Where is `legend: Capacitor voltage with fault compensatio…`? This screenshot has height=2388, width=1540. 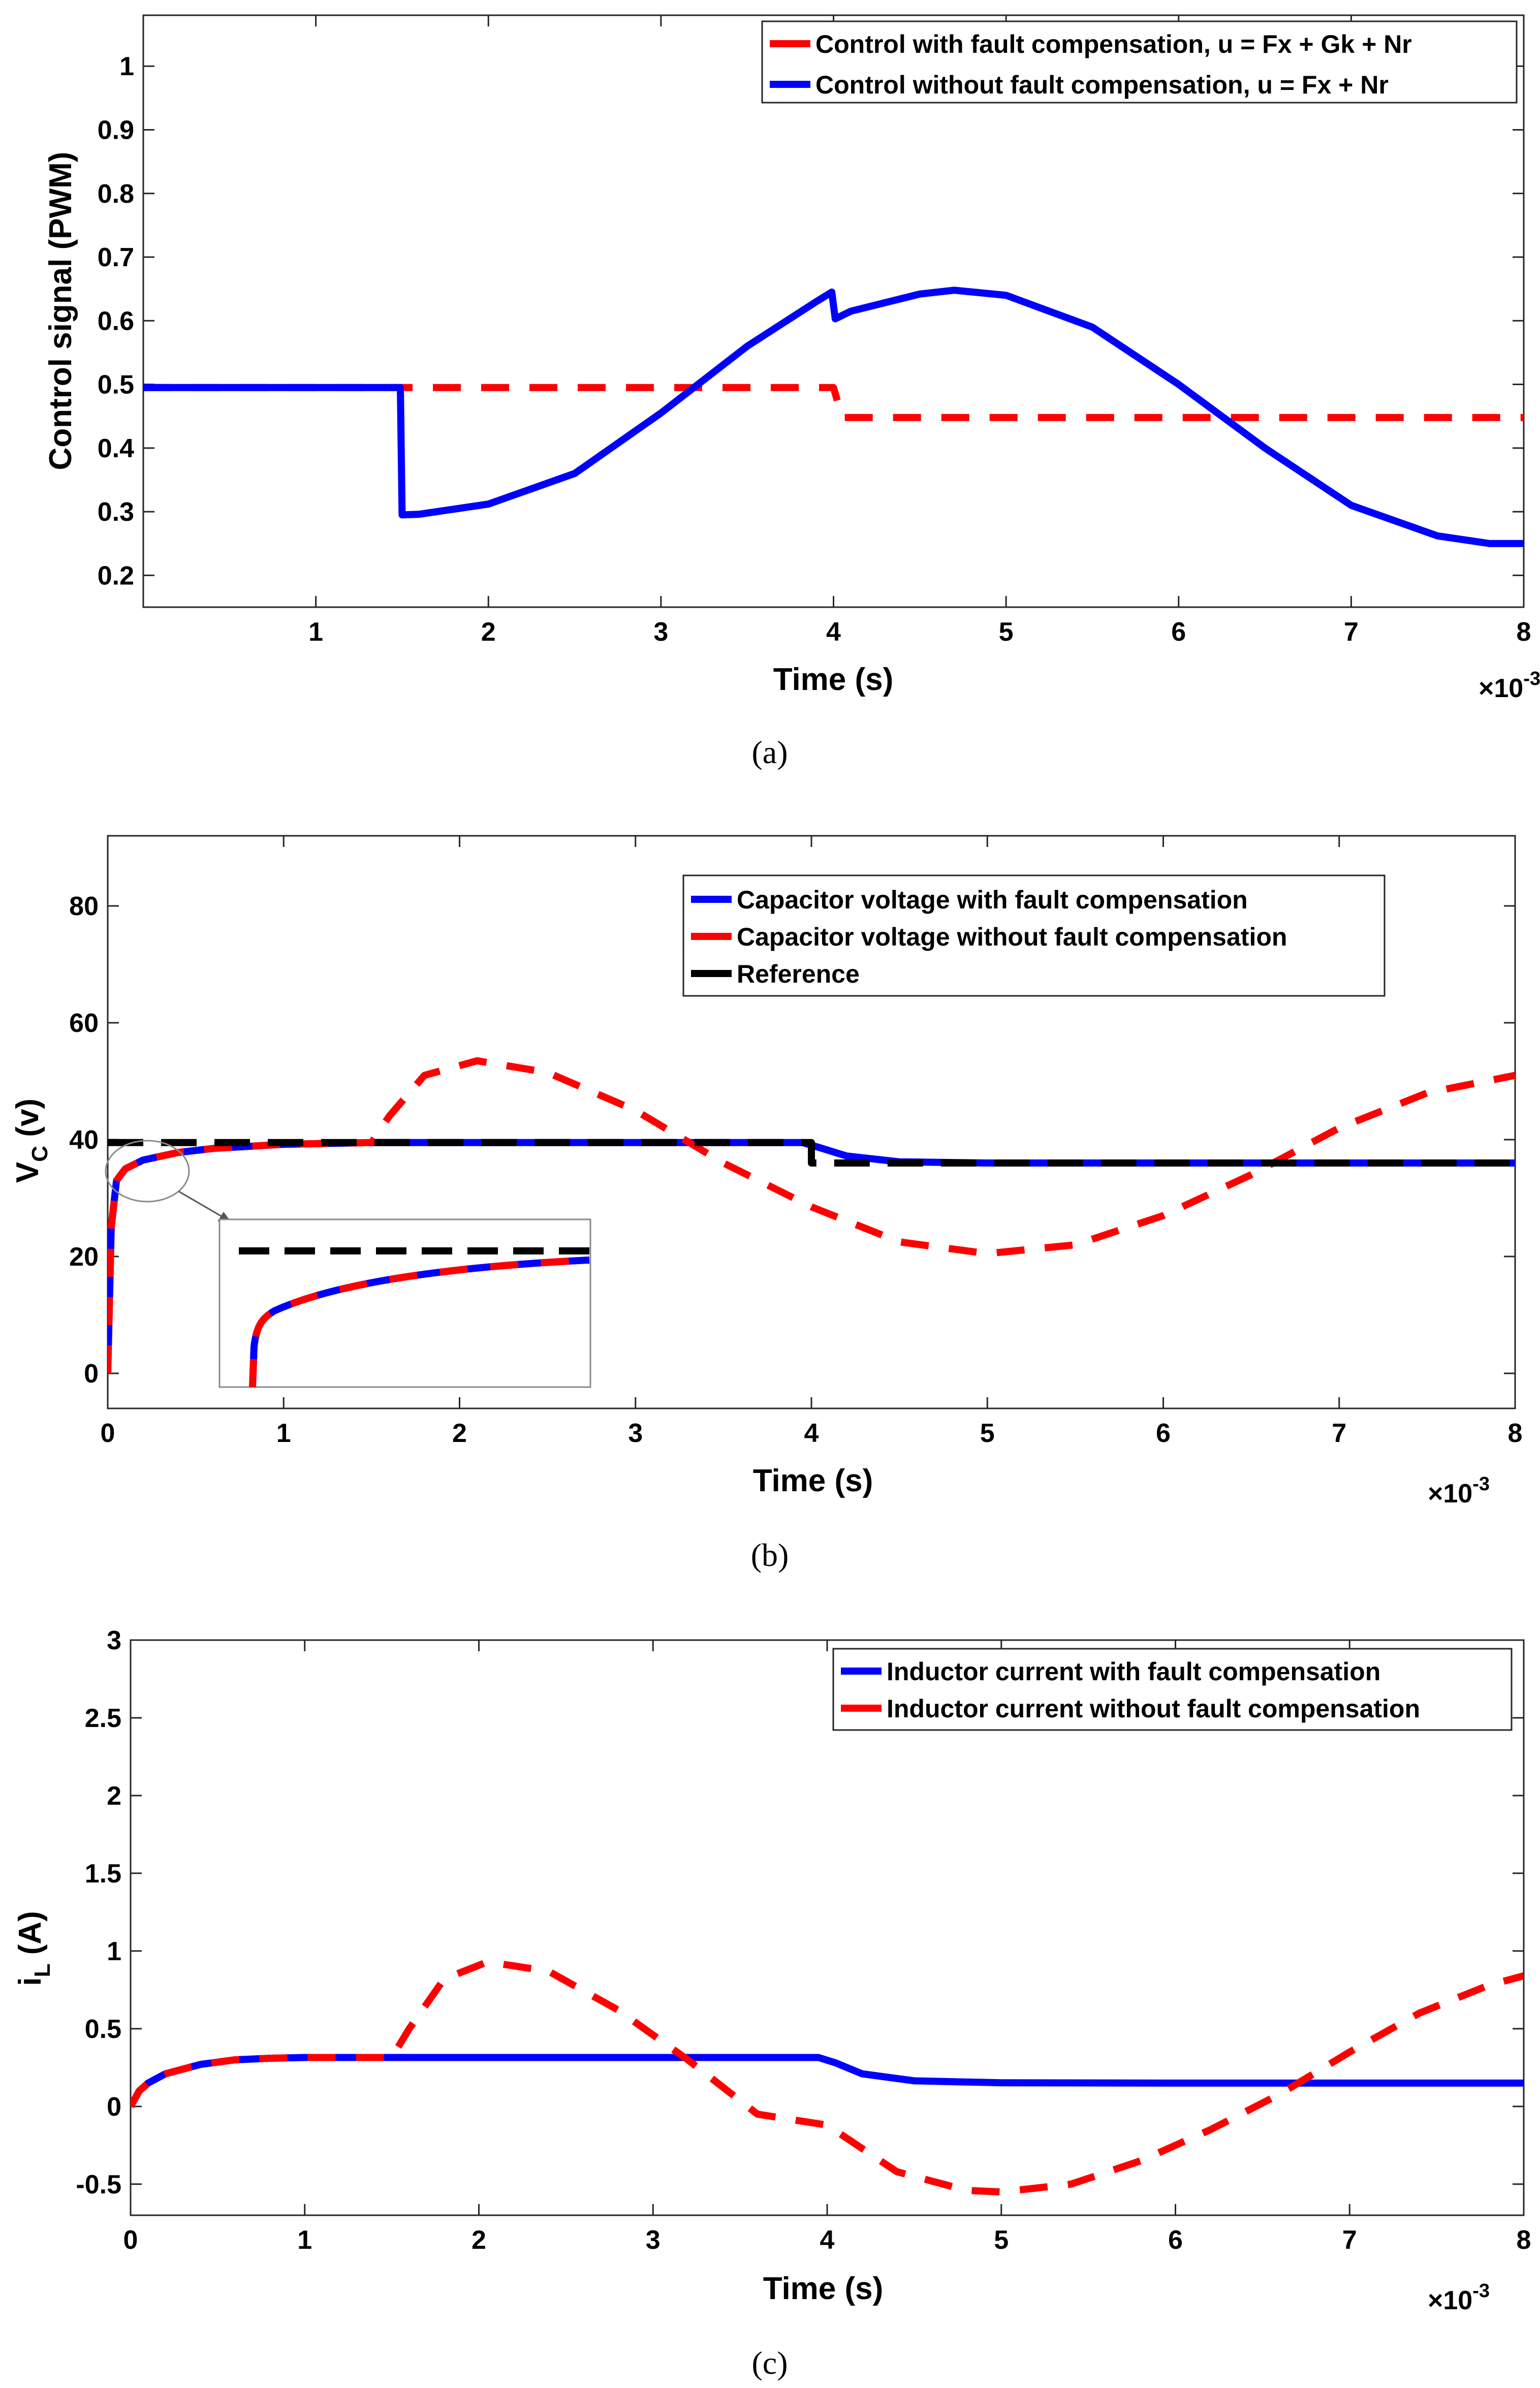 legend: Capacitor voltage with fault compensatio… is located at coordinates (1034, 936).